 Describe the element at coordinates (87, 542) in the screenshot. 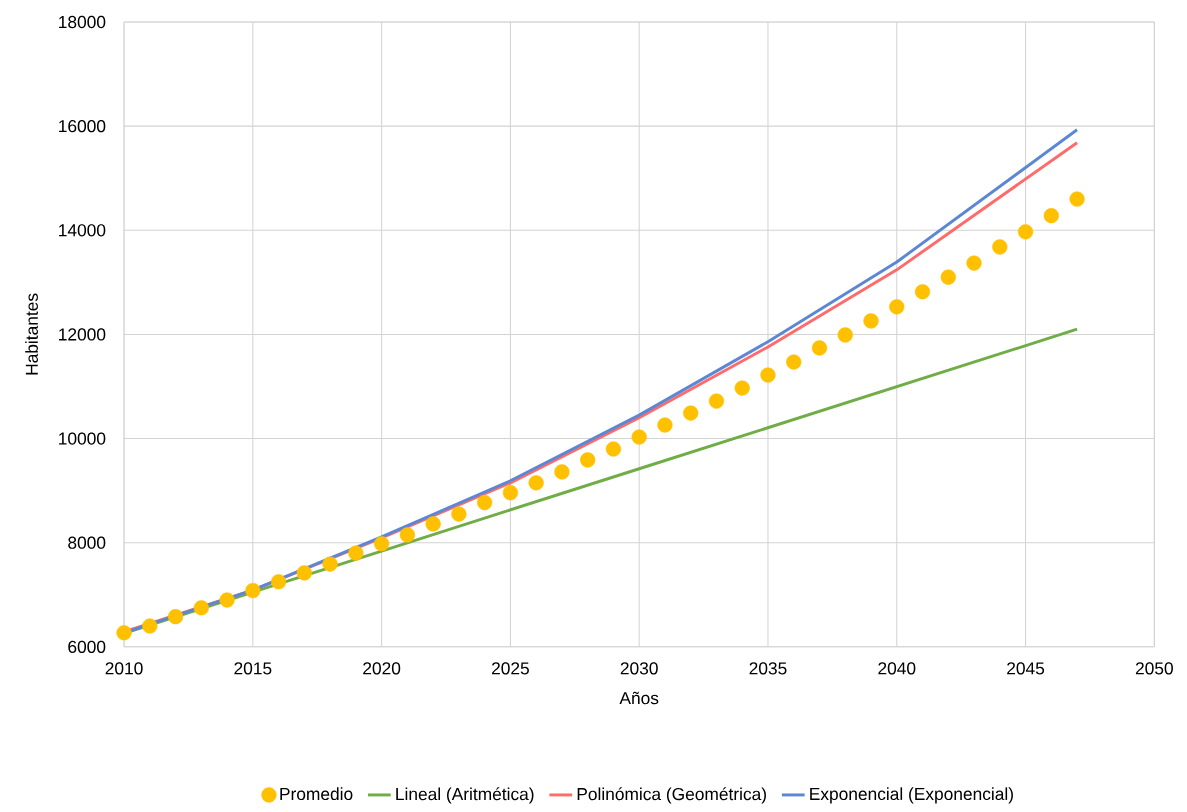

I see `y-tick-label: 8000` at that location.